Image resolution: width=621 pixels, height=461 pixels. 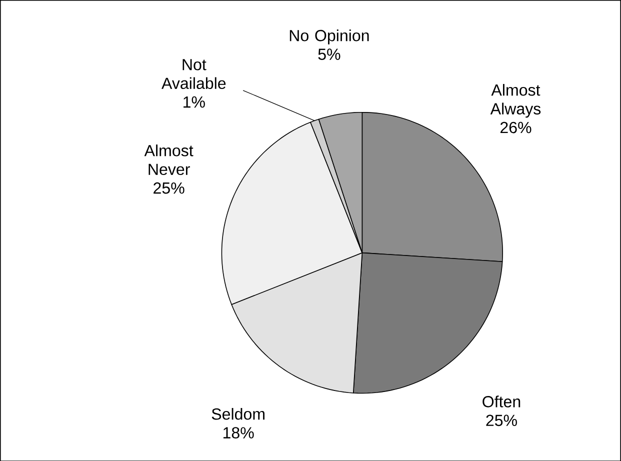 I want to click on slice-label: Not Available, so click(x=194, y=73).